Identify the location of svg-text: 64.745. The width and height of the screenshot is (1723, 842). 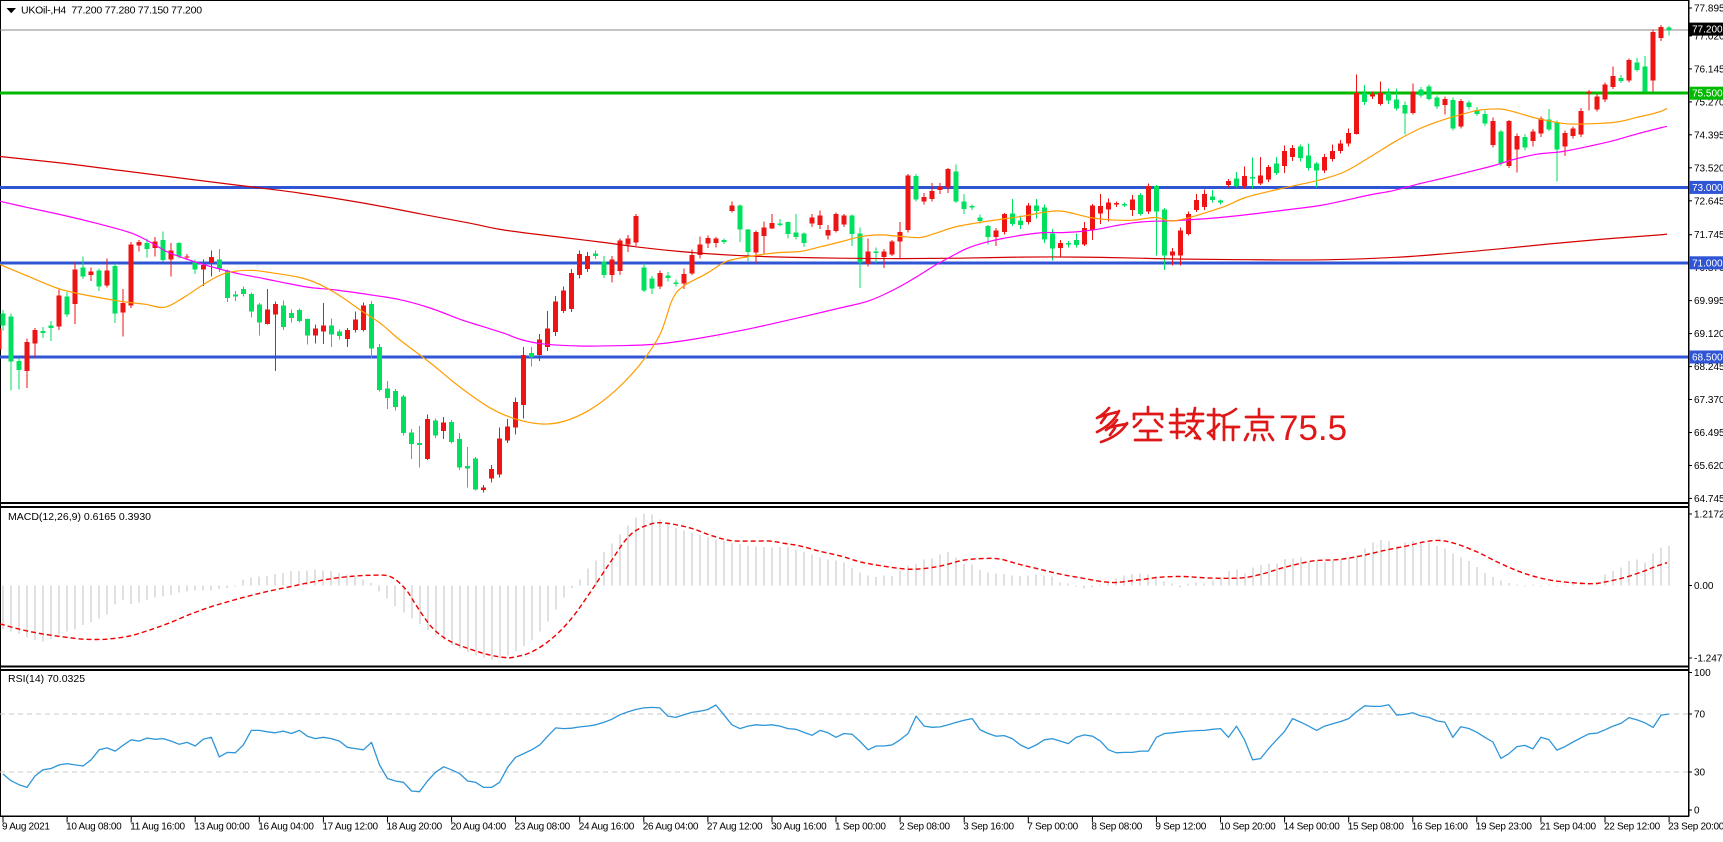
(1708, 499).